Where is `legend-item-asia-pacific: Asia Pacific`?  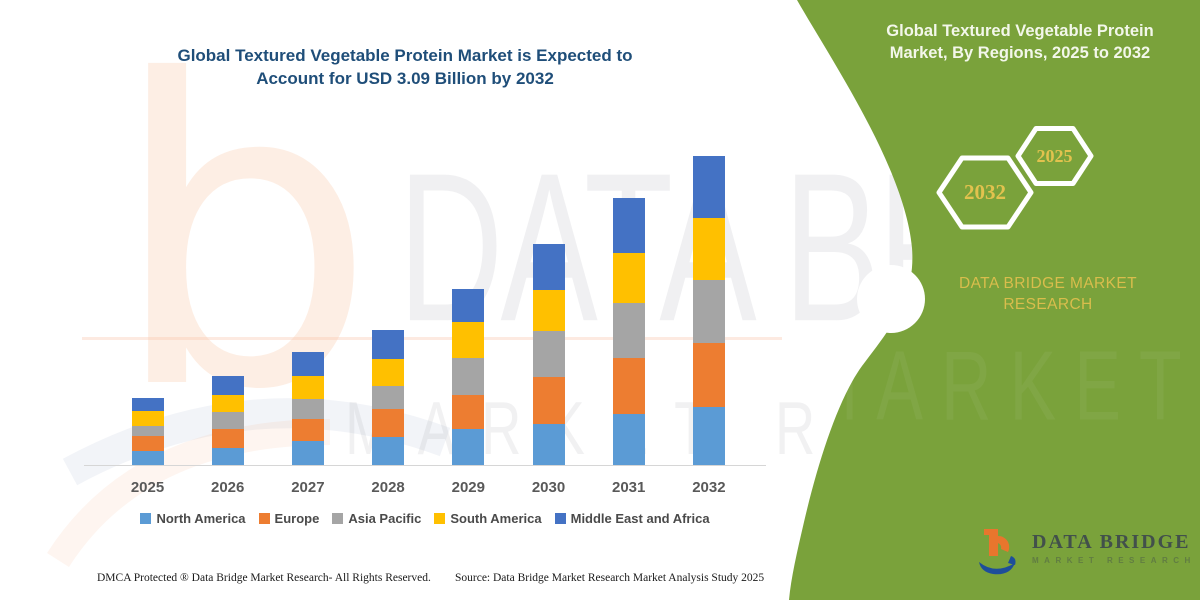 legend-item-asia-pacific: Asia Pacific is located at coordinates (376, 518).